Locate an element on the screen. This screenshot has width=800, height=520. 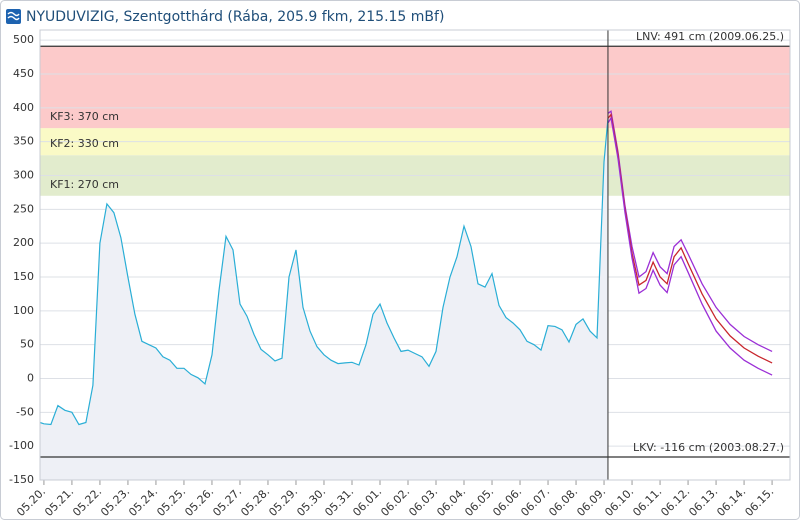
band-label: KF2: 330 cm is located at coordinates (84, 143).